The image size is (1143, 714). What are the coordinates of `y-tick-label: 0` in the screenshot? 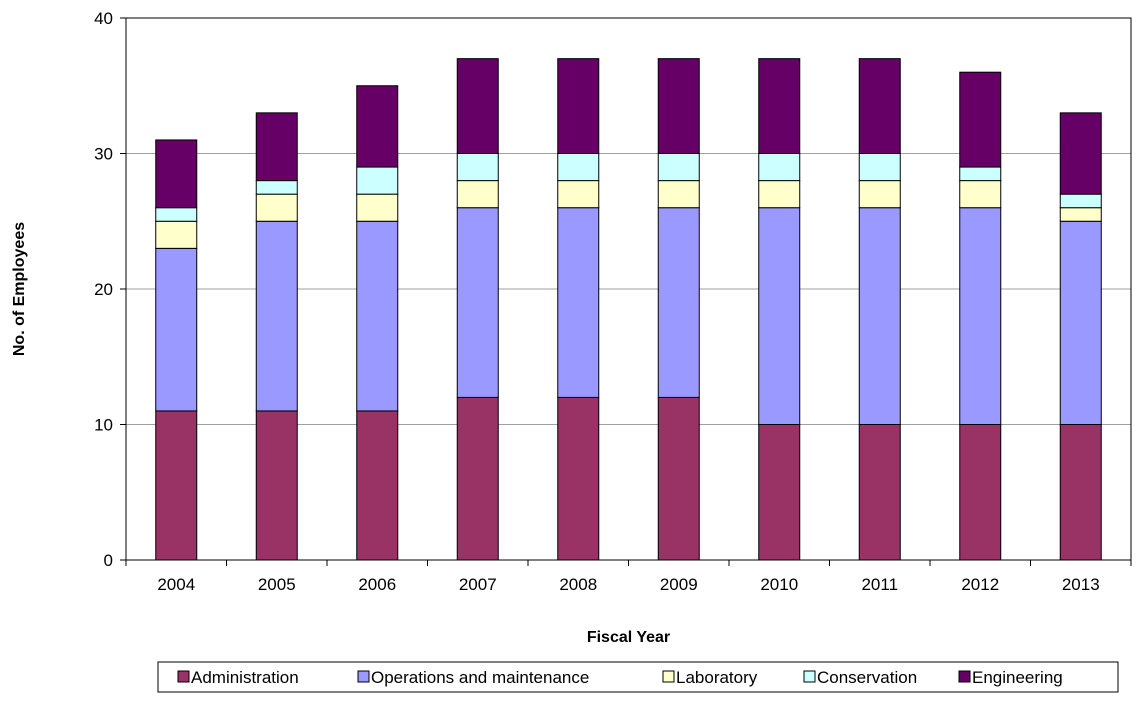 It's located at (108, 560).